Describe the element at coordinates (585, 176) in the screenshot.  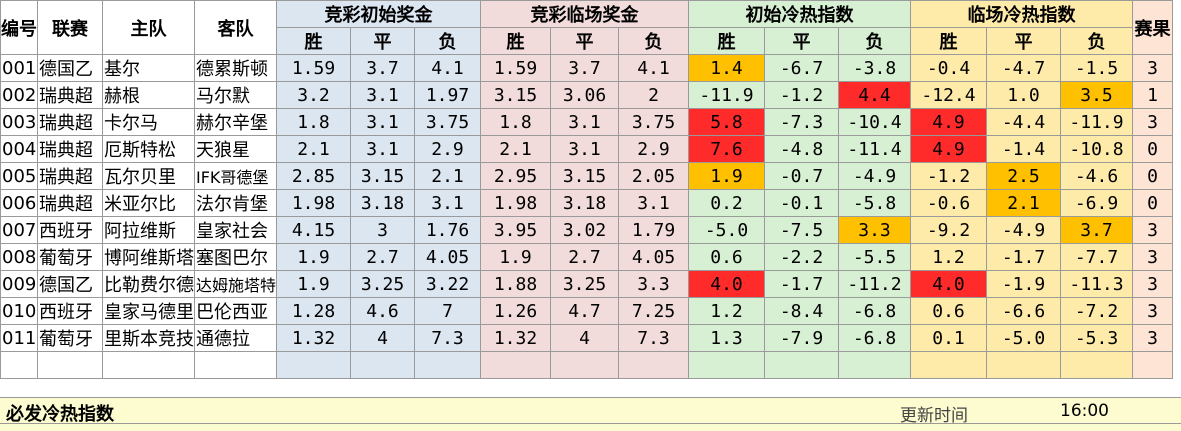
I see `cell-live-odds-draw: 3.15` at that location.